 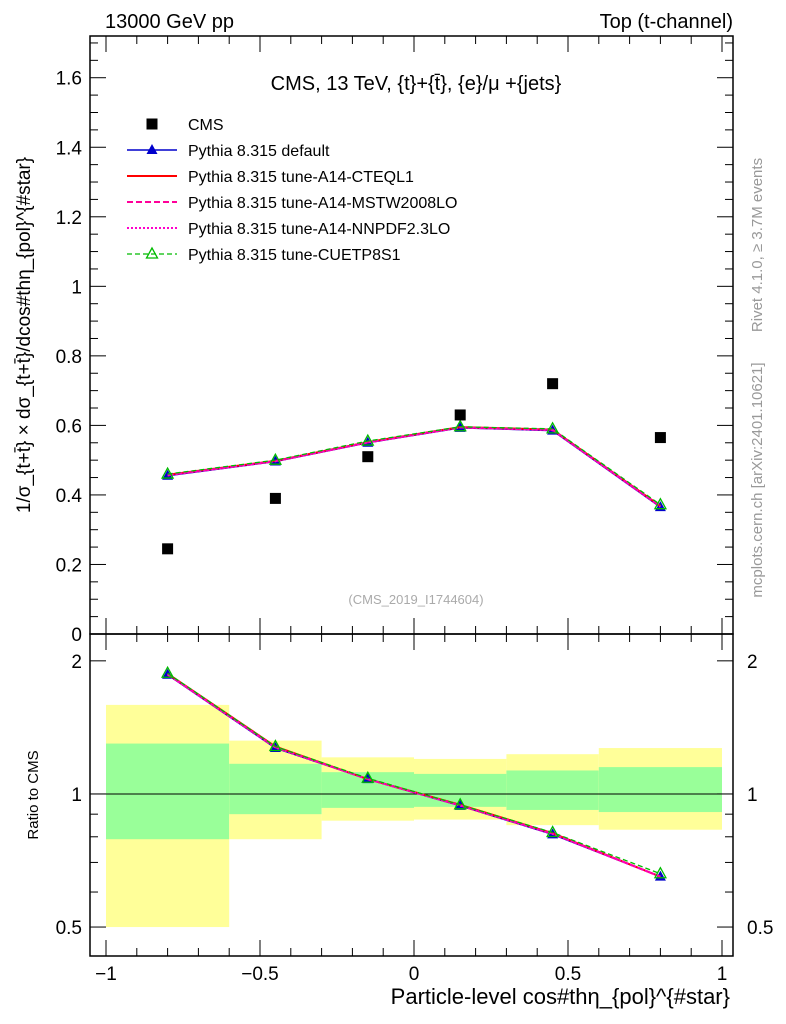 I want to click on rivet-version-label: Rivet 4.1.0, ≥ 3.7M events, so click(x=757, y=245).